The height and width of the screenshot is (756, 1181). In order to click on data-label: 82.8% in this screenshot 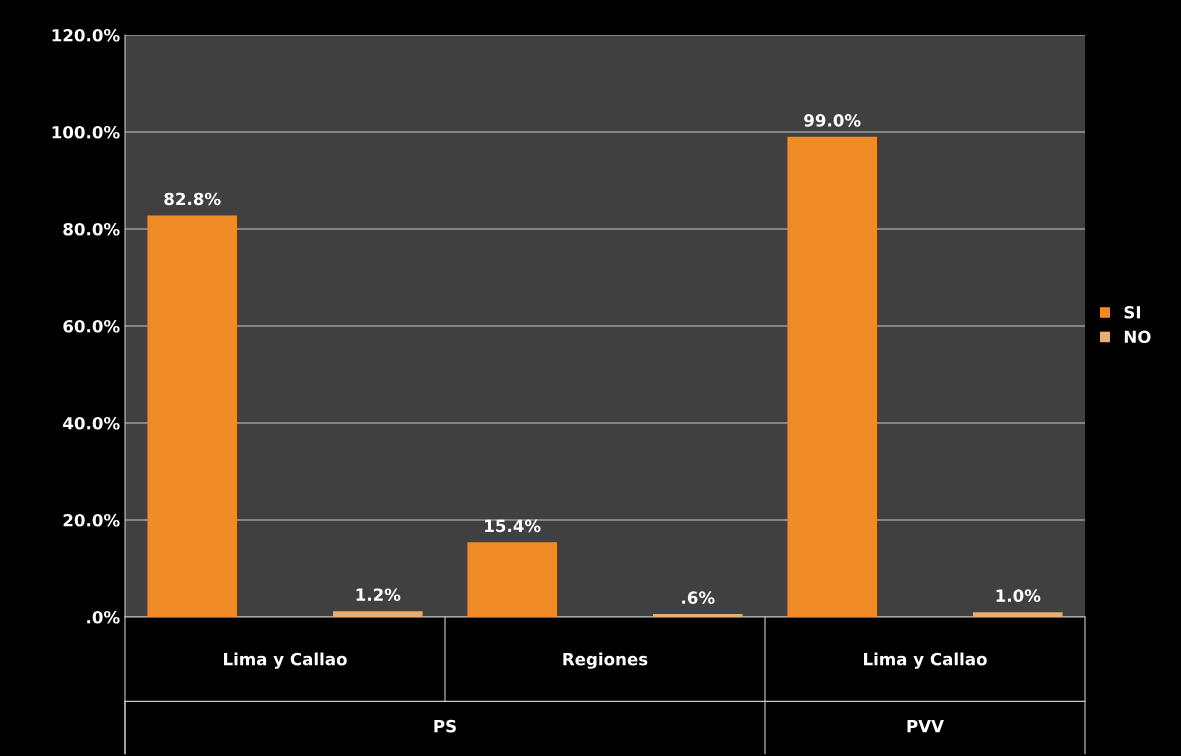, I will do `click(192, 199)`.